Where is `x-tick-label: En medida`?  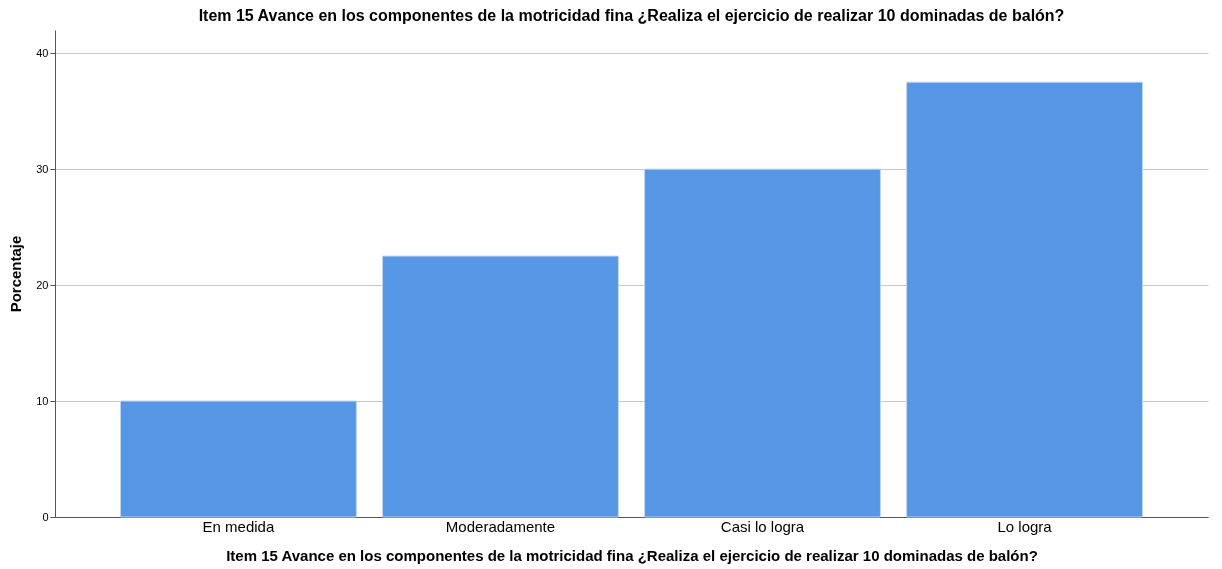 x-tick-label: En medida is located at coordinates (238, 526).